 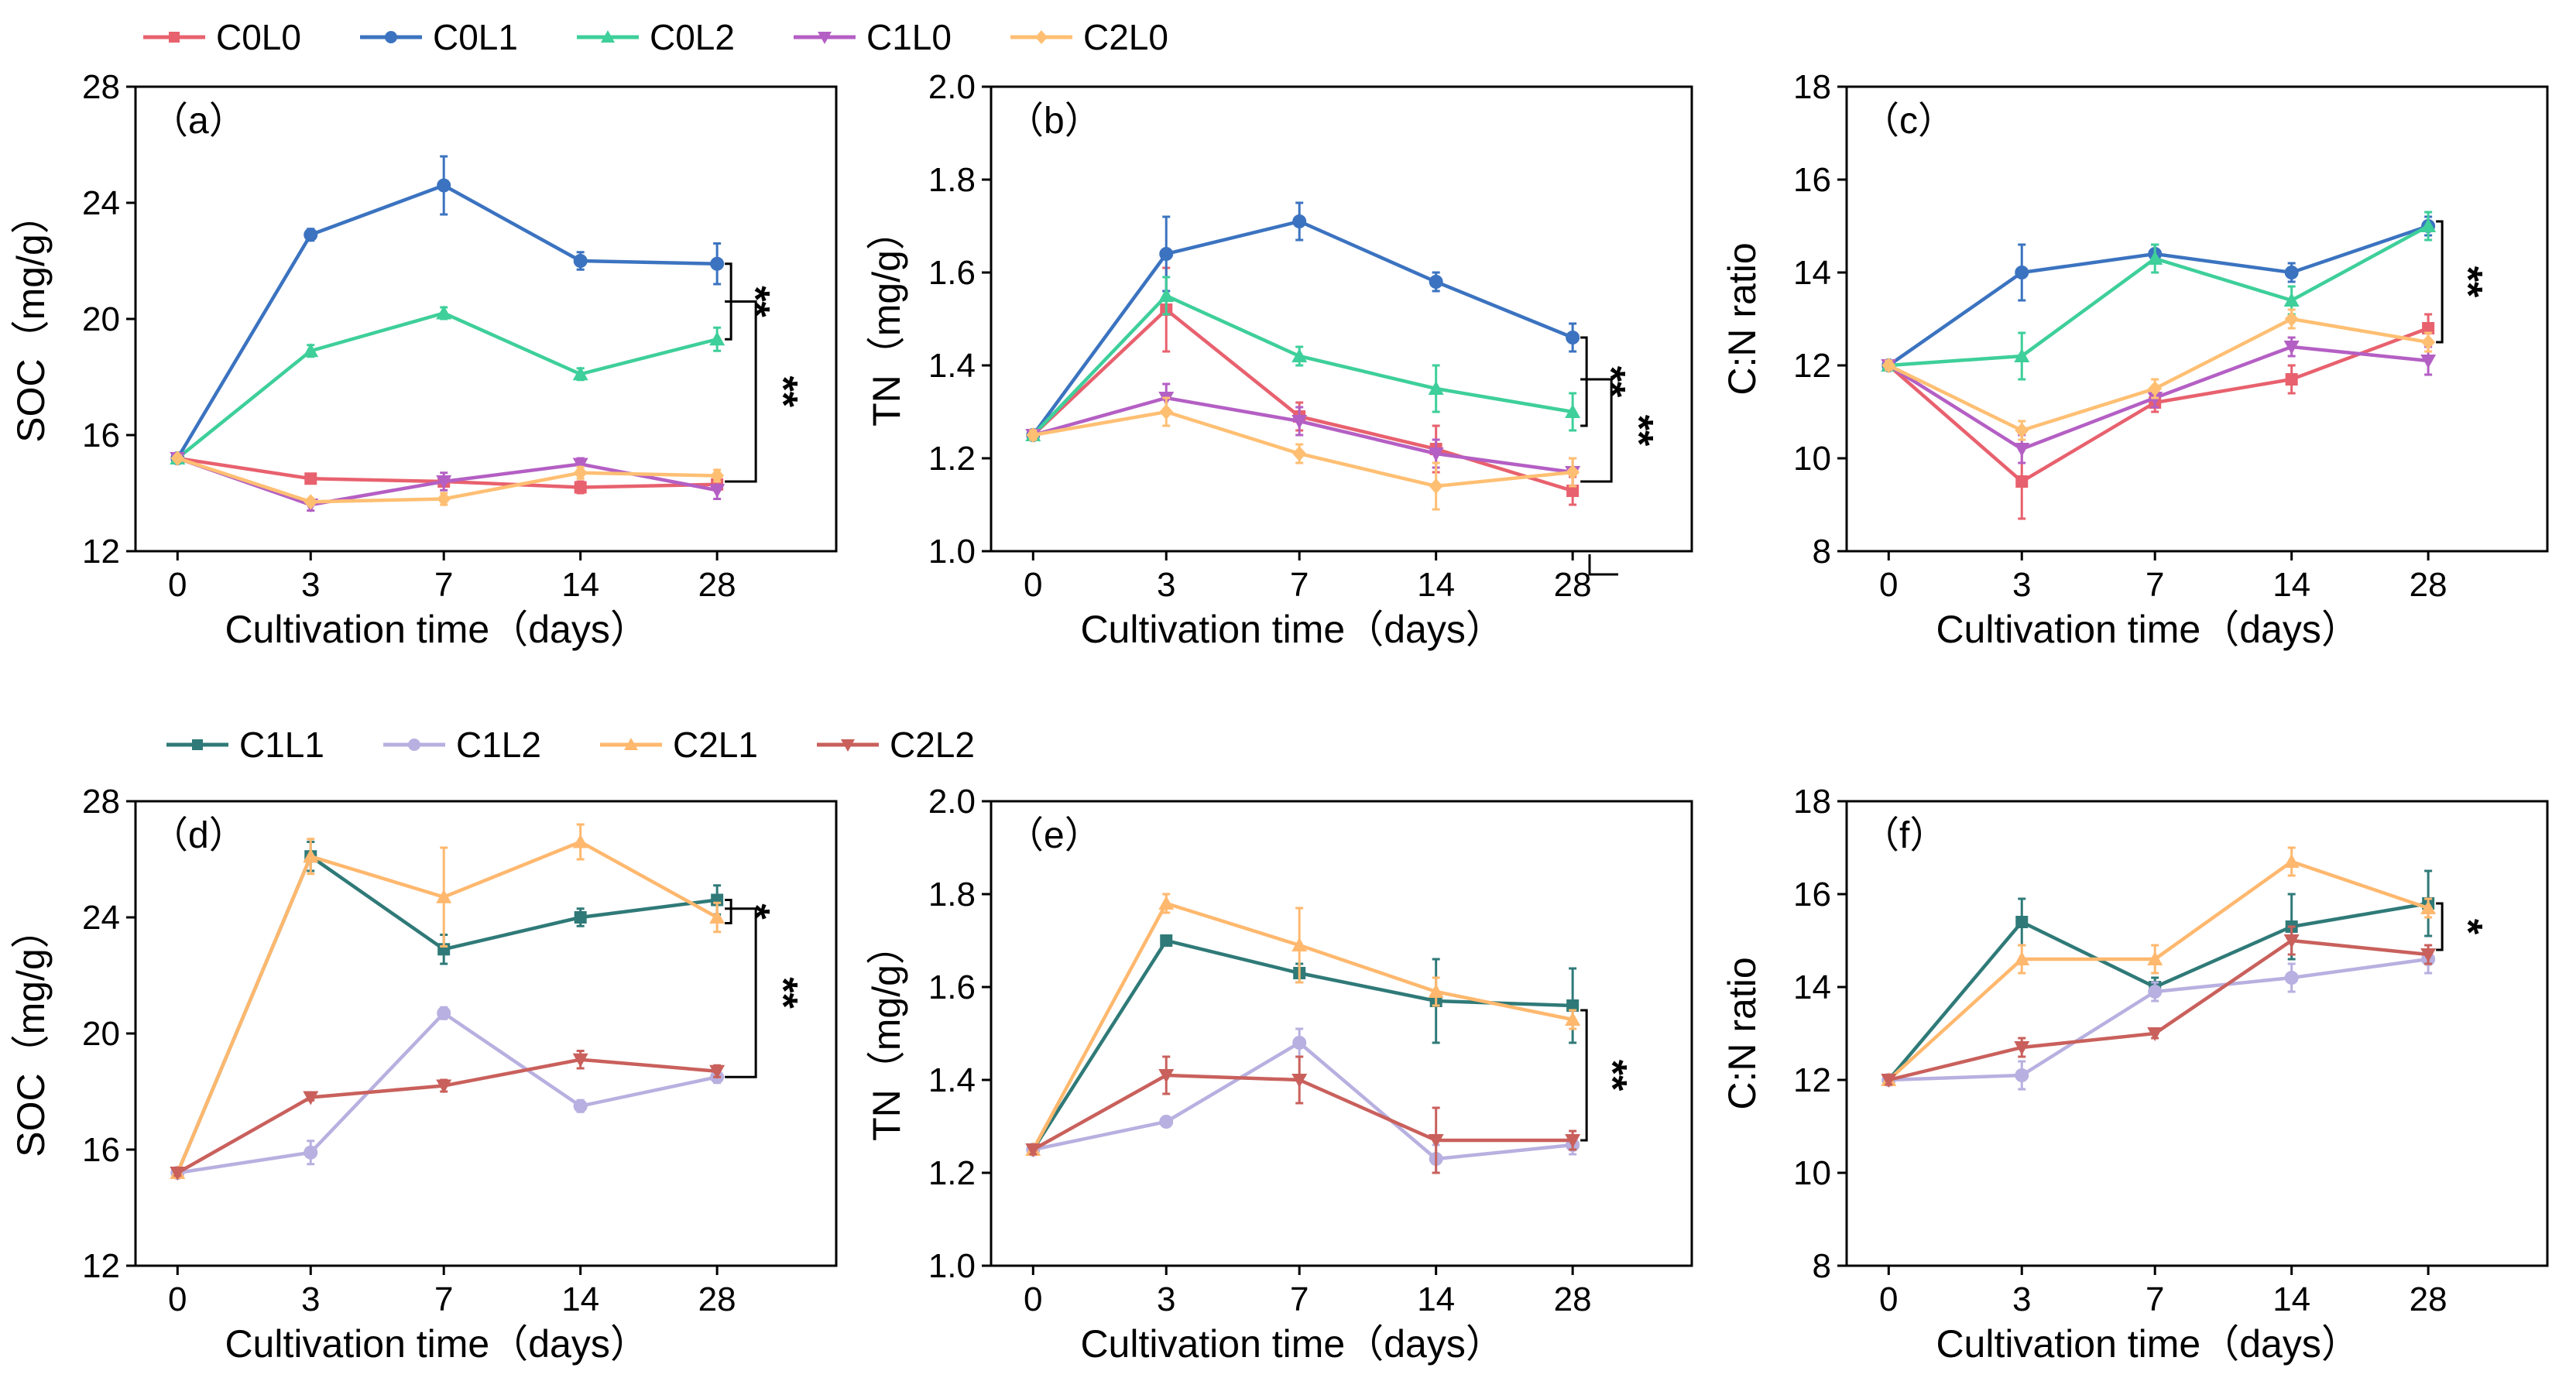 I want to click on legend-item: C1L0, so click(x=873, y=37).